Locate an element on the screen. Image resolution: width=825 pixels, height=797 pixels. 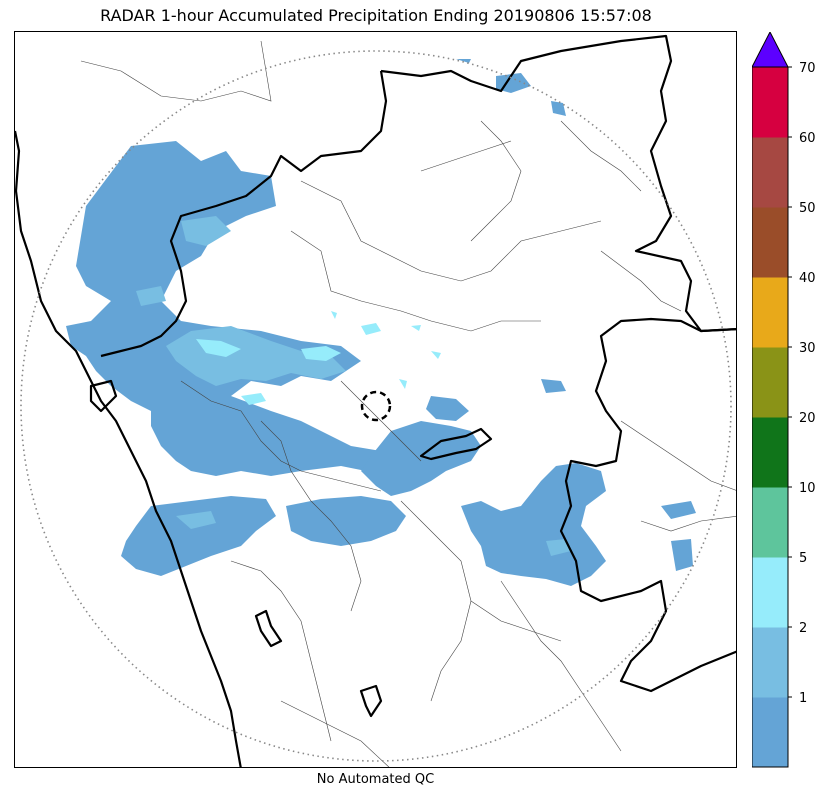
colorbar-bins is located at coordinates (770, 417).